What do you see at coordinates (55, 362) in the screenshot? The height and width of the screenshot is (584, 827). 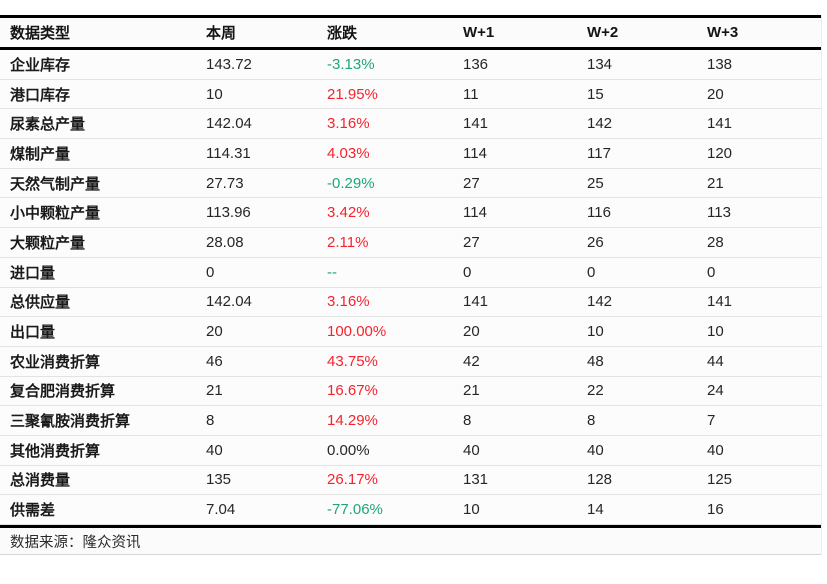 I see `row-label: 农业消费折算` at bounding box center [55, 362].